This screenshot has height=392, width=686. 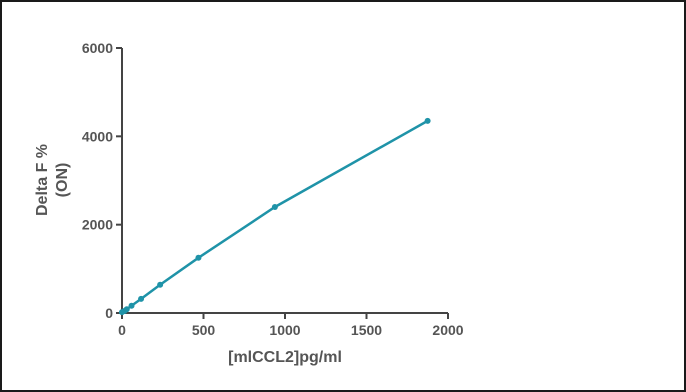 What do you see at coordinates (285, 357) in the screenshot?
I see `x-axis-title: [mlCCL2]pg/ml` at bounding box center [285, 357].